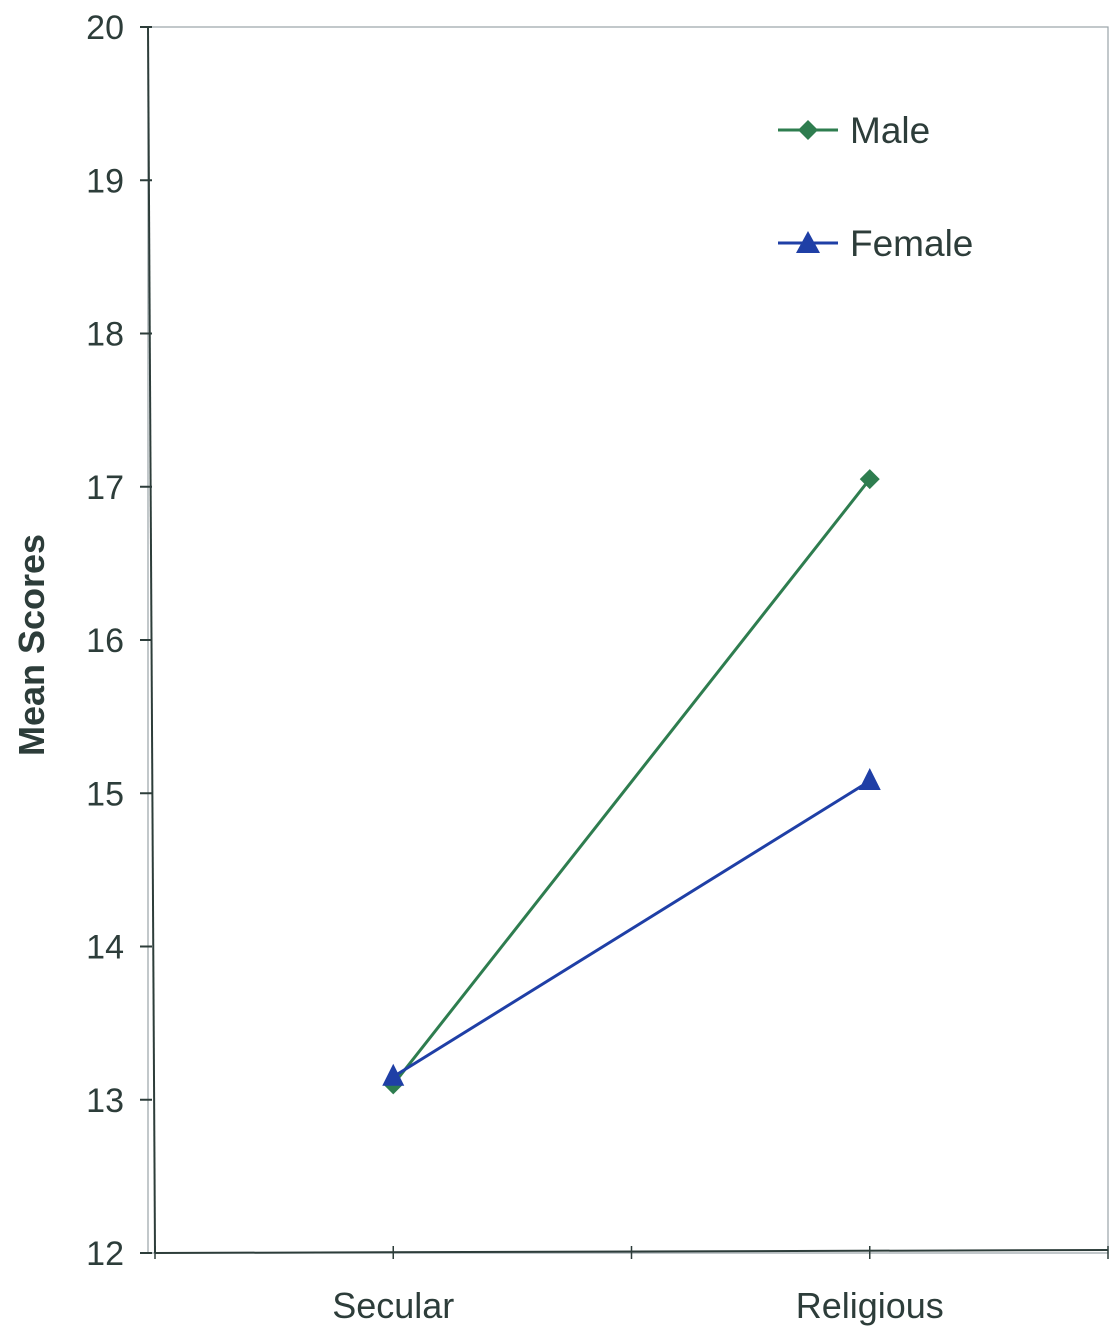 The width and height of the screenshot is (1113, 1329). Describe the element at coordinates (105, 948) in the screenshot. I see `y-tick-label: 14` at that location.